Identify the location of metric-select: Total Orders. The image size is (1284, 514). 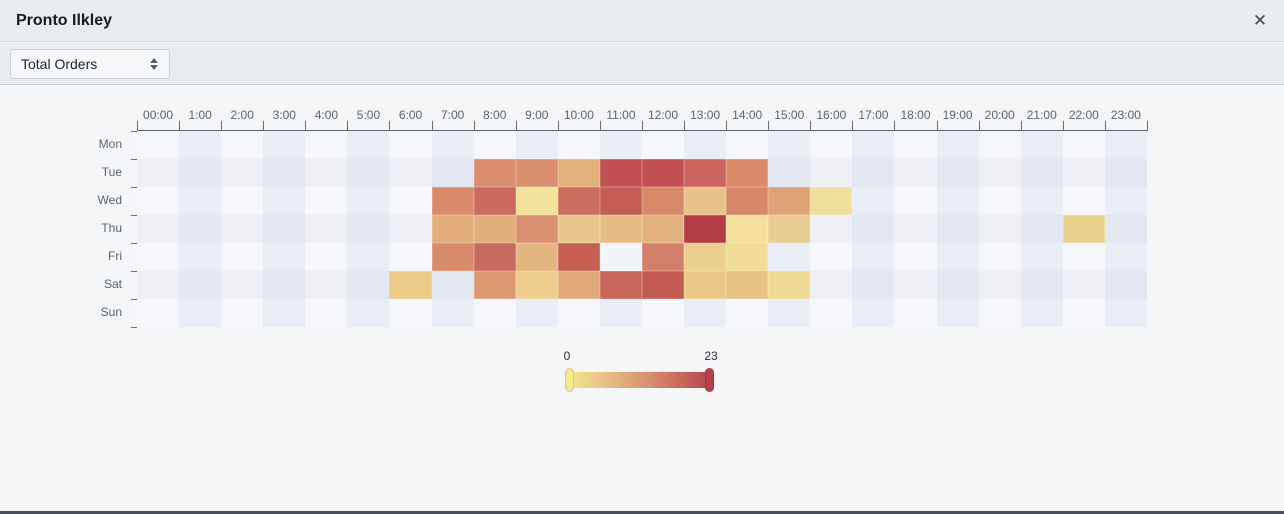
(90, 64).